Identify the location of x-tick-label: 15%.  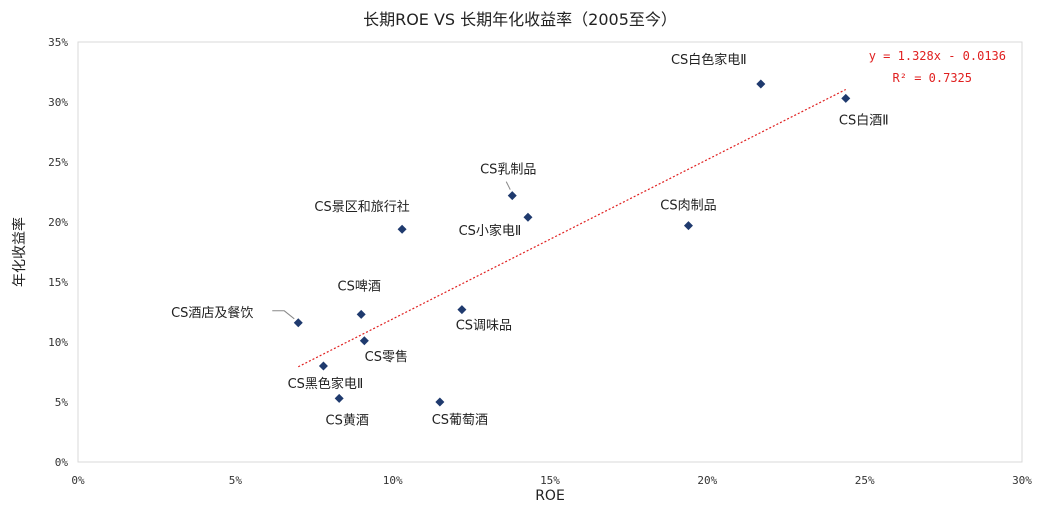
(550, 480).